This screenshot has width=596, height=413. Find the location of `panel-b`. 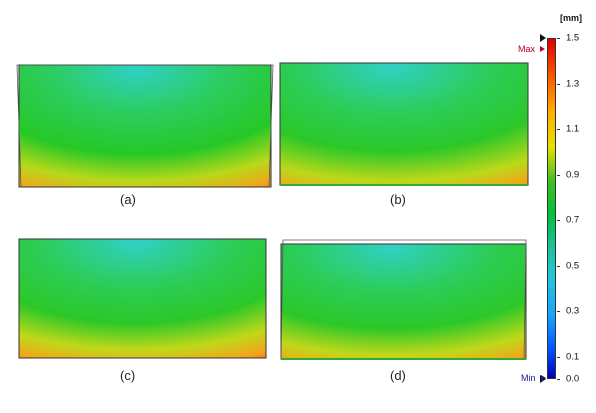

panel-b is located at coordinates (404, 125).